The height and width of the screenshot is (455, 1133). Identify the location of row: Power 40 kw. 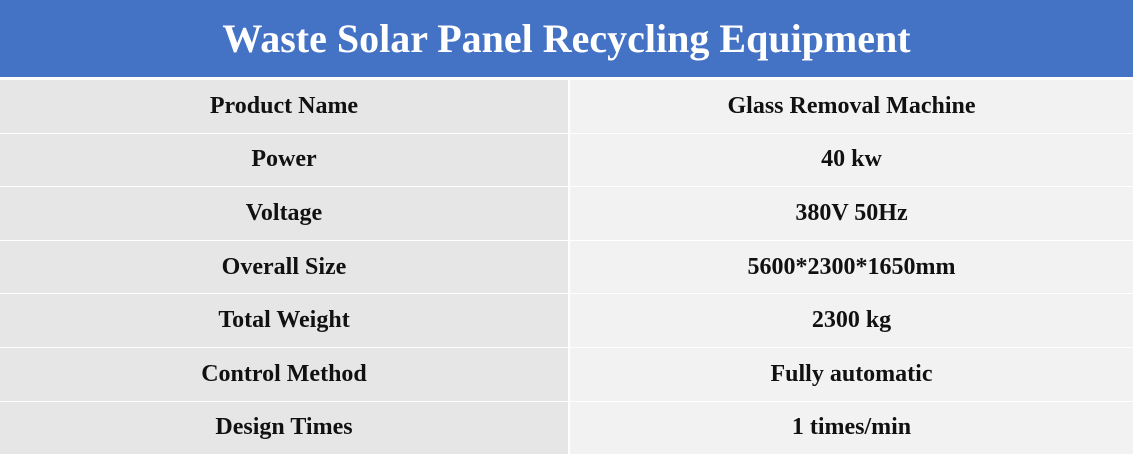
(566, 160).